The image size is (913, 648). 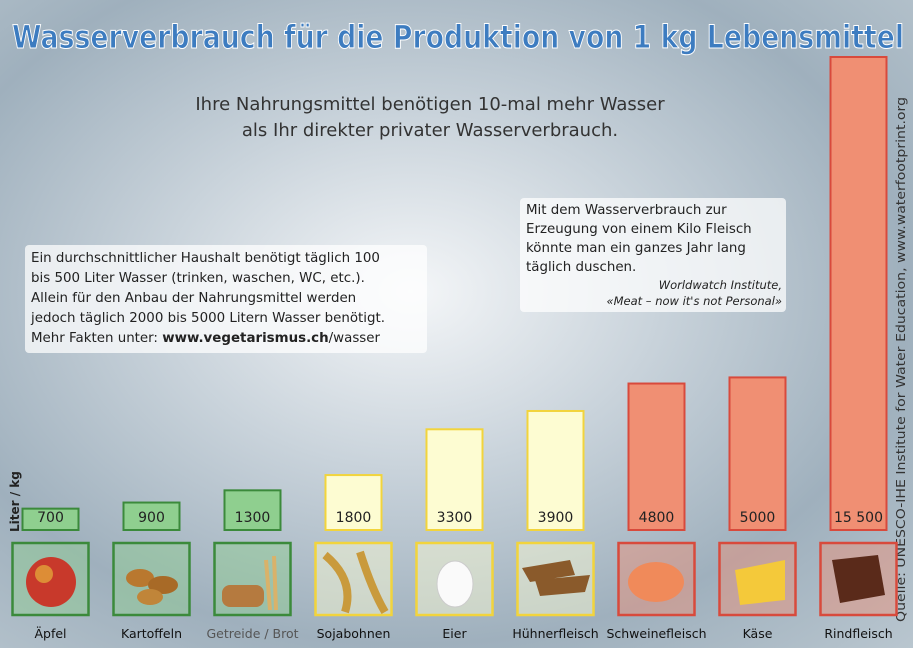 What do you see at coordinates (455, 518) in the screenshot?
I see `value-label: 3300` at bounding box center [455, 518].